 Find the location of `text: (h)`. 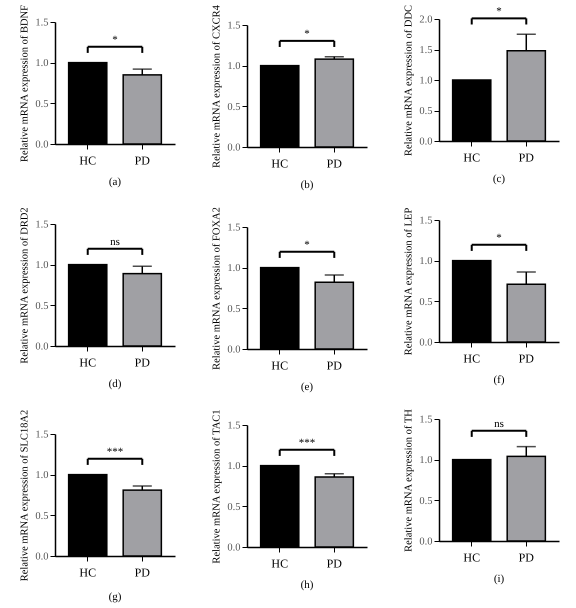

text: (h) is located at coordinates (307, 585).